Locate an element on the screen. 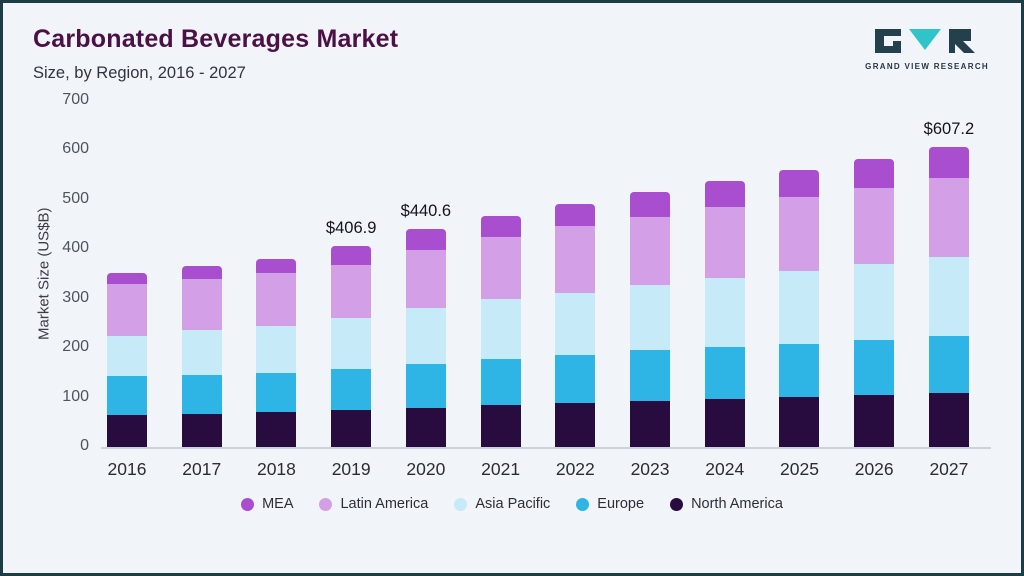 The width and height of the screenshot is (1024, 576). y-axis-title: Market Size (US$B) is located at coordinates (44, 274).